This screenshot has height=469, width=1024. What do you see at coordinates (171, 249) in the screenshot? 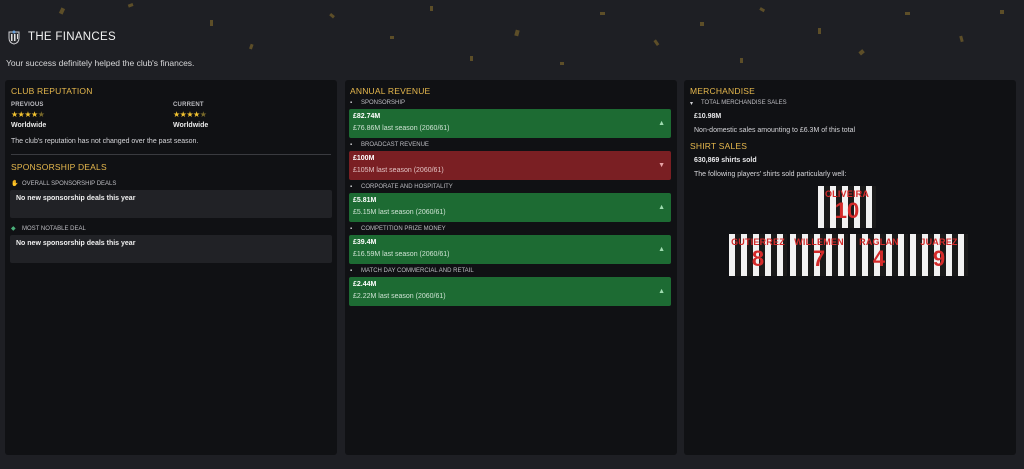
I see `notable-deal-box: No new sponsorship deals this year` at bounding box center [171, 249].